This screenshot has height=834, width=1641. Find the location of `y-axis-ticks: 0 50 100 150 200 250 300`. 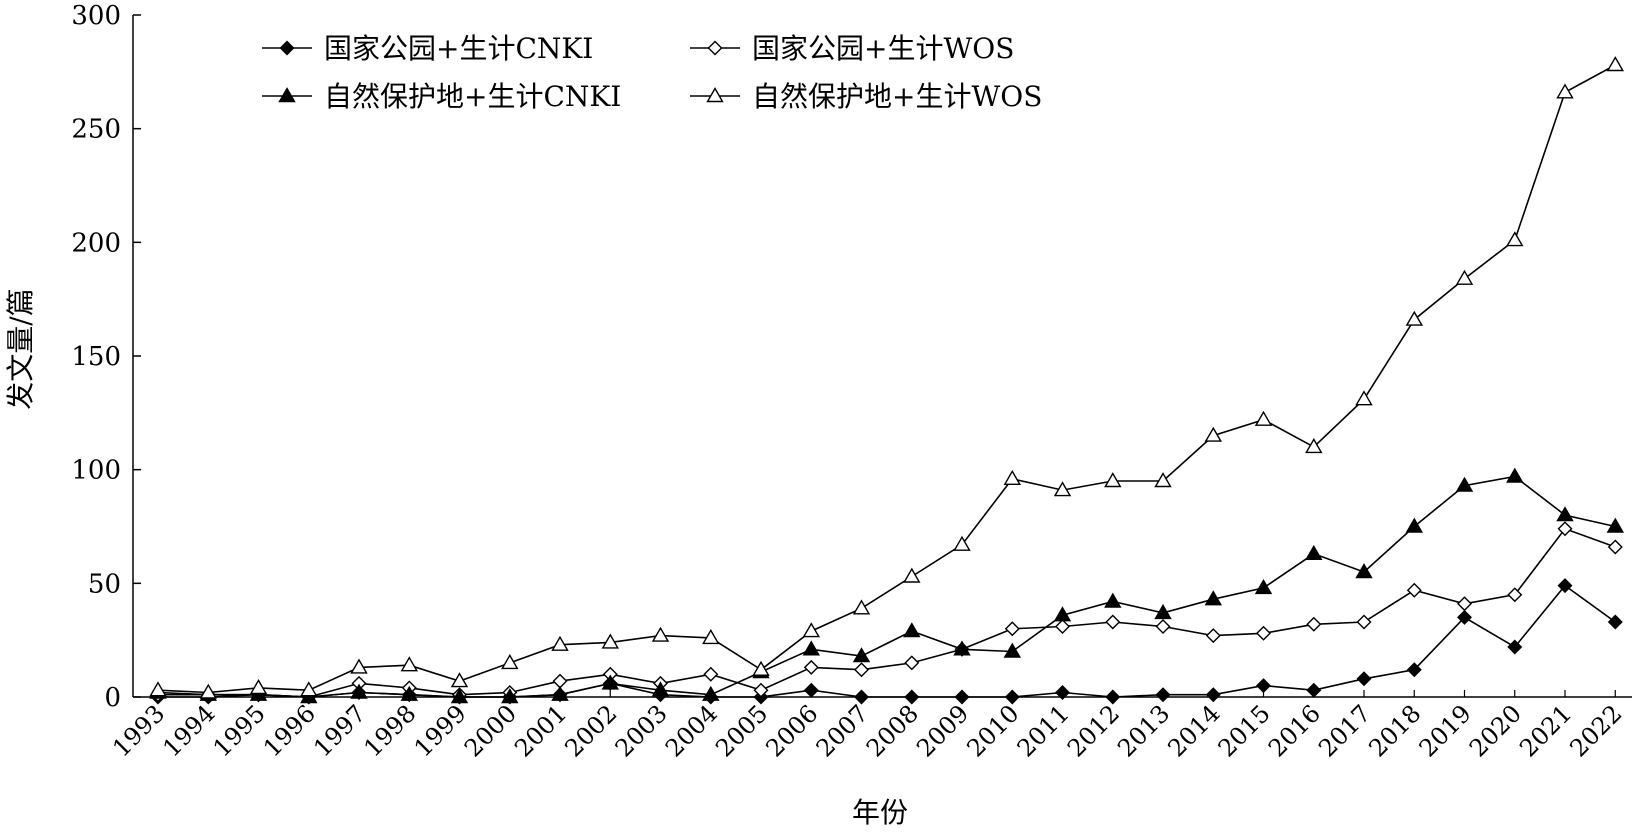

y-axis-ticks: 0 50 100 150 200 250 300 is located at coordinates (106, 357).